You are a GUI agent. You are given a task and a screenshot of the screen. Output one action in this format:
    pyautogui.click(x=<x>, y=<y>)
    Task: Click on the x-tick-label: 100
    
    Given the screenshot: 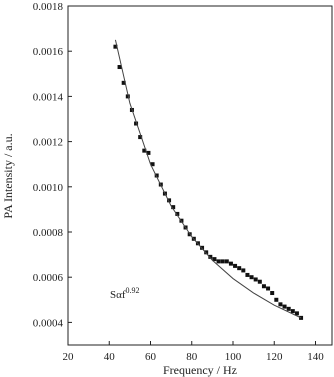 What is the action you would take?
    pyautogui.click(x=233, y=357)
    